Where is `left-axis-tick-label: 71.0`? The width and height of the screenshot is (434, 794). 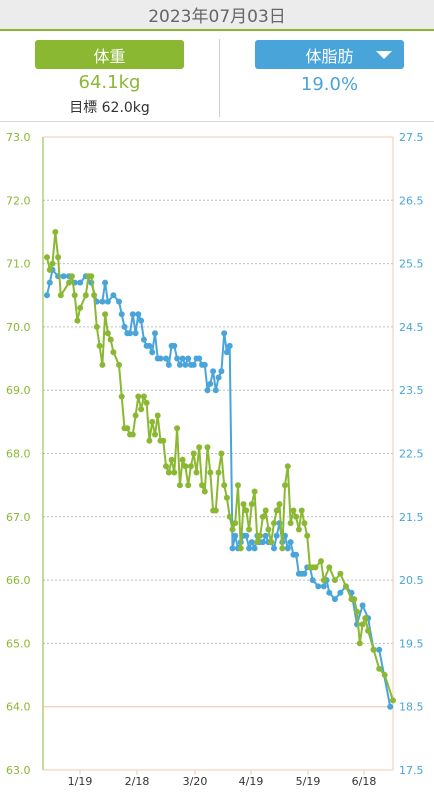 left-axis-tick-label: 71.0 is located at coordinates (18, 264).